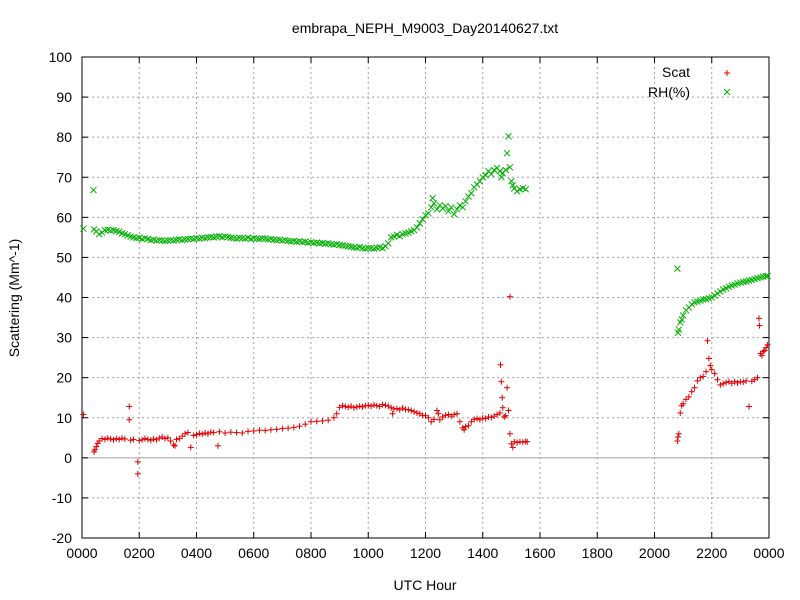 This screenshot has height=600, width=800. I want to click on y-tick-label-7: 50, so click(64, 257).